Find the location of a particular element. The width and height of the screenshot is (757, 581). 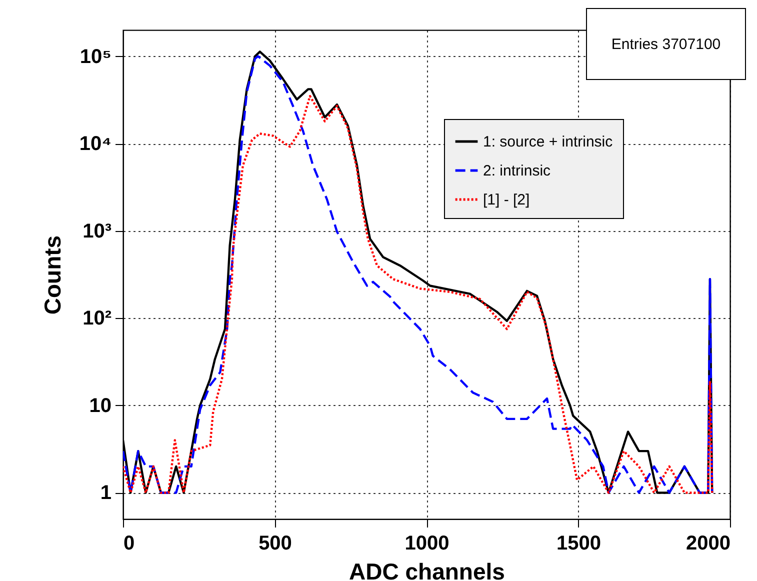

legend-label: 1: source + intrinsic is located at coordinates (548, 142).